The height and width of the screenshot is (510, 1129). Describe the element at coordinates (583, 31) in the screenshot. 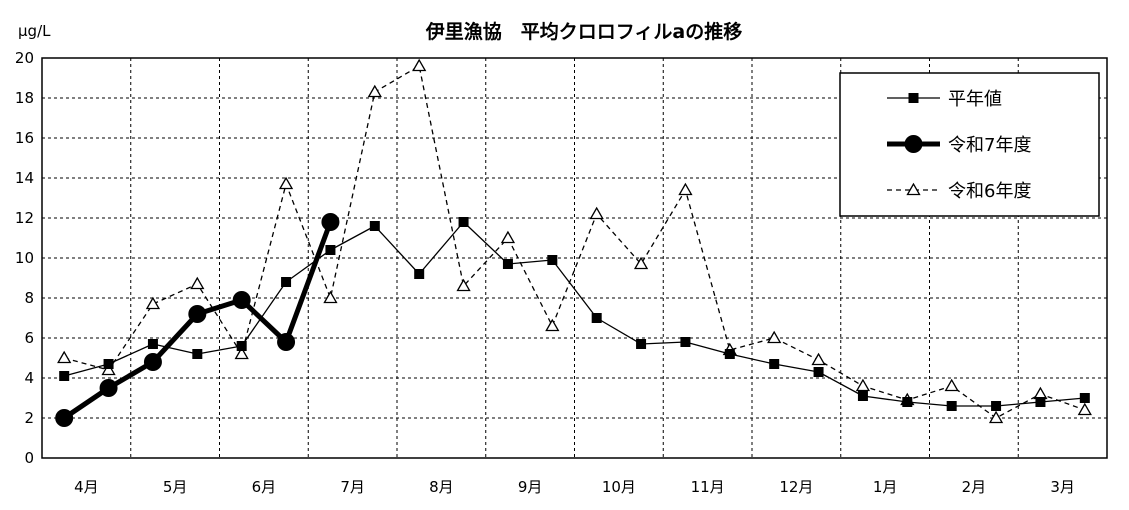

I see `chart-title: 伊里漁協 平均クロロフィルaの推移` at that location.